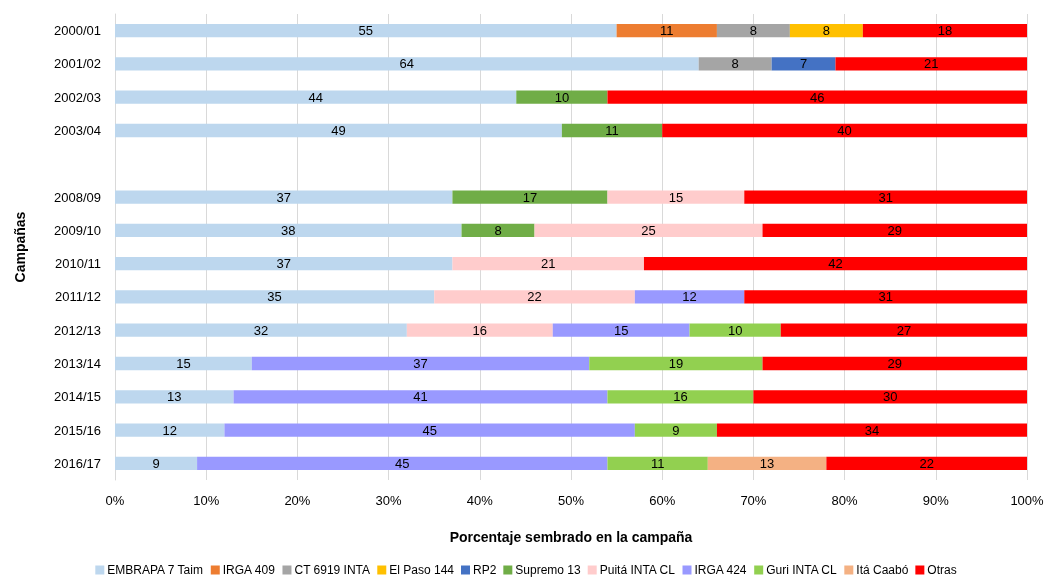 Image resolution: width=1052 pixels, height=585 pixels. Describe the element at coordinates (1027, 500) in the screenshot. I see `x-tick-label: 100%` at that location.